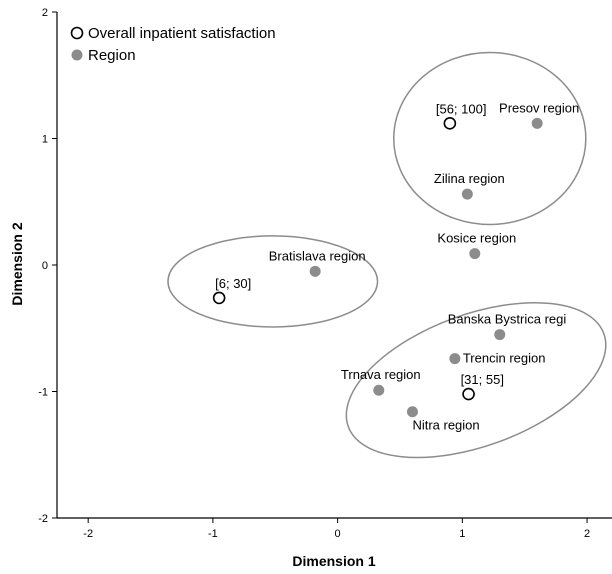 This screenshot has width=612, height=574. Describe the element at coordinates (381, 374) in the screenshot. I see `point-label: Trnava region` at that location.